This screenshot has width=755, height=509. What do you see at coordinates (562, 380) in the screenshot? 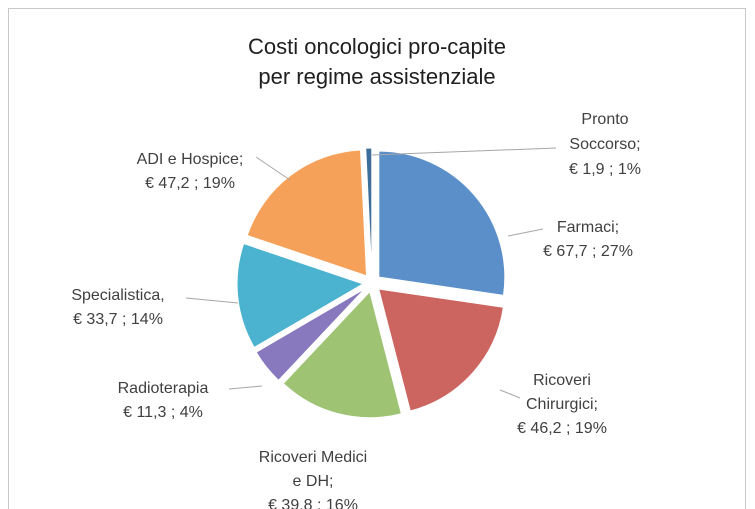
I see `data-label-name: Ricoveri` at bounding box center [562, 380].